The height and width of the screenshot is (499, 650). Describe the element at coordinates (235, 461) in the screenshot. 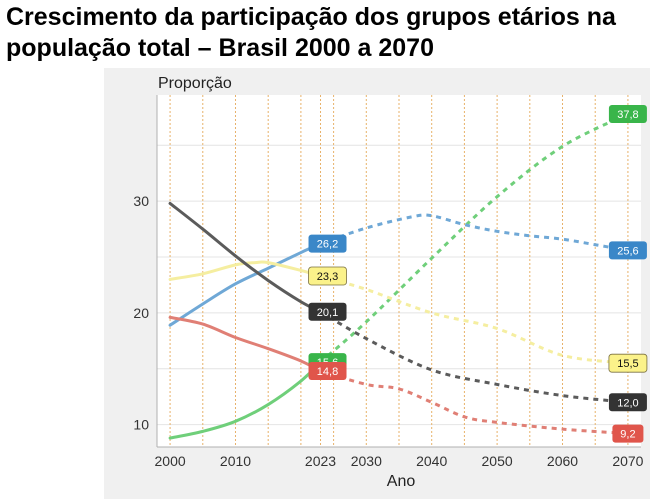

I see `x-tick-label: 2010` at that location.